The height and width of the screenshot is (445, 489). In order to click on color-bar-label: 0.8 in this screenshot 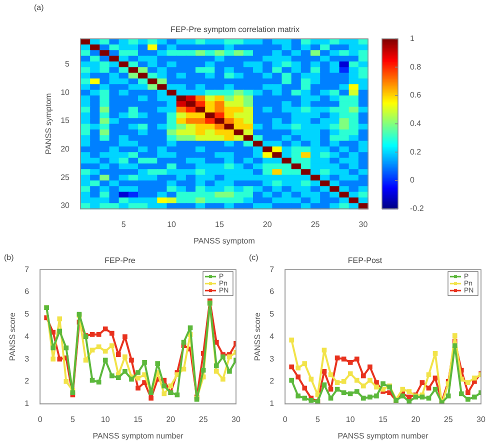, I will do `click(416, 67)`.